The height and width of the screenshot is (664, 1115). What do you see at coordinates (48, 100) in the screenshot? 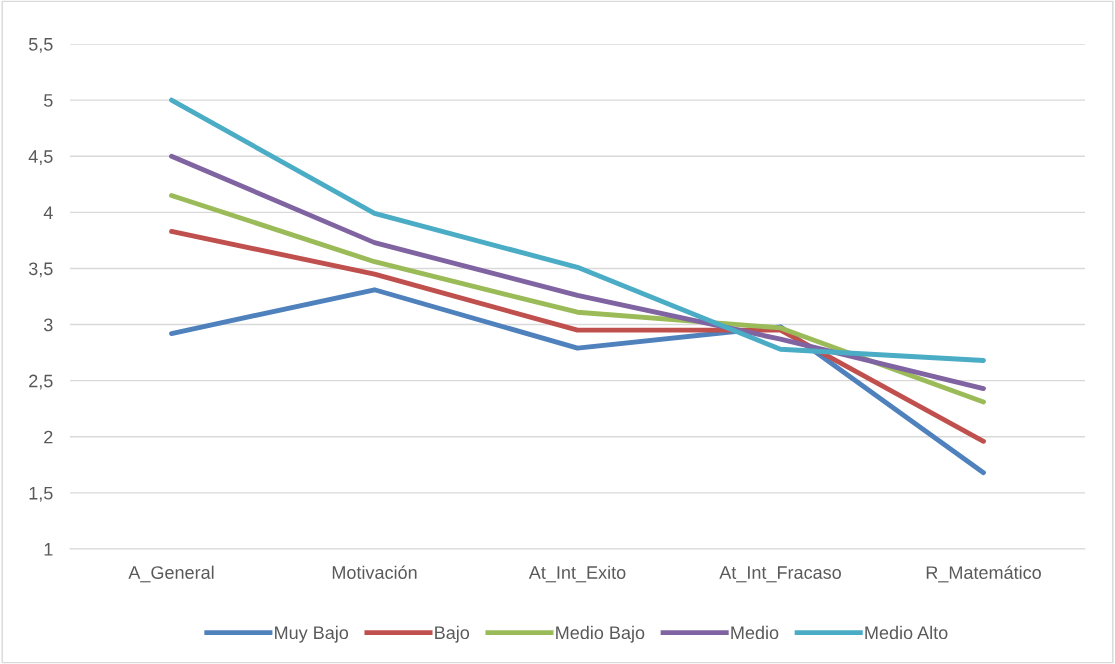
I see `y-tick-label: 5` at bounding box center [48, 100].